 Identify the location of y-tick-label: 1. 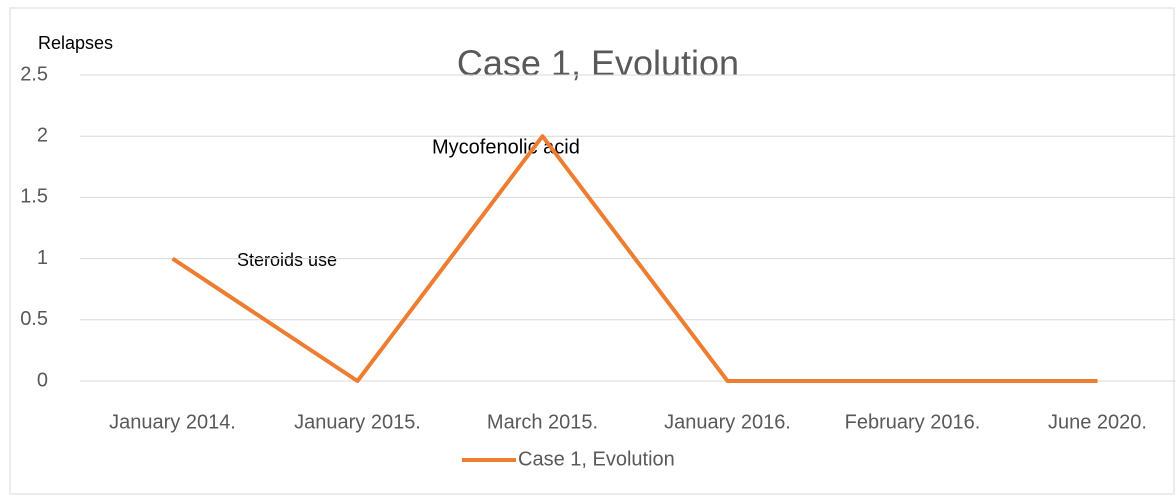
(42, 258).